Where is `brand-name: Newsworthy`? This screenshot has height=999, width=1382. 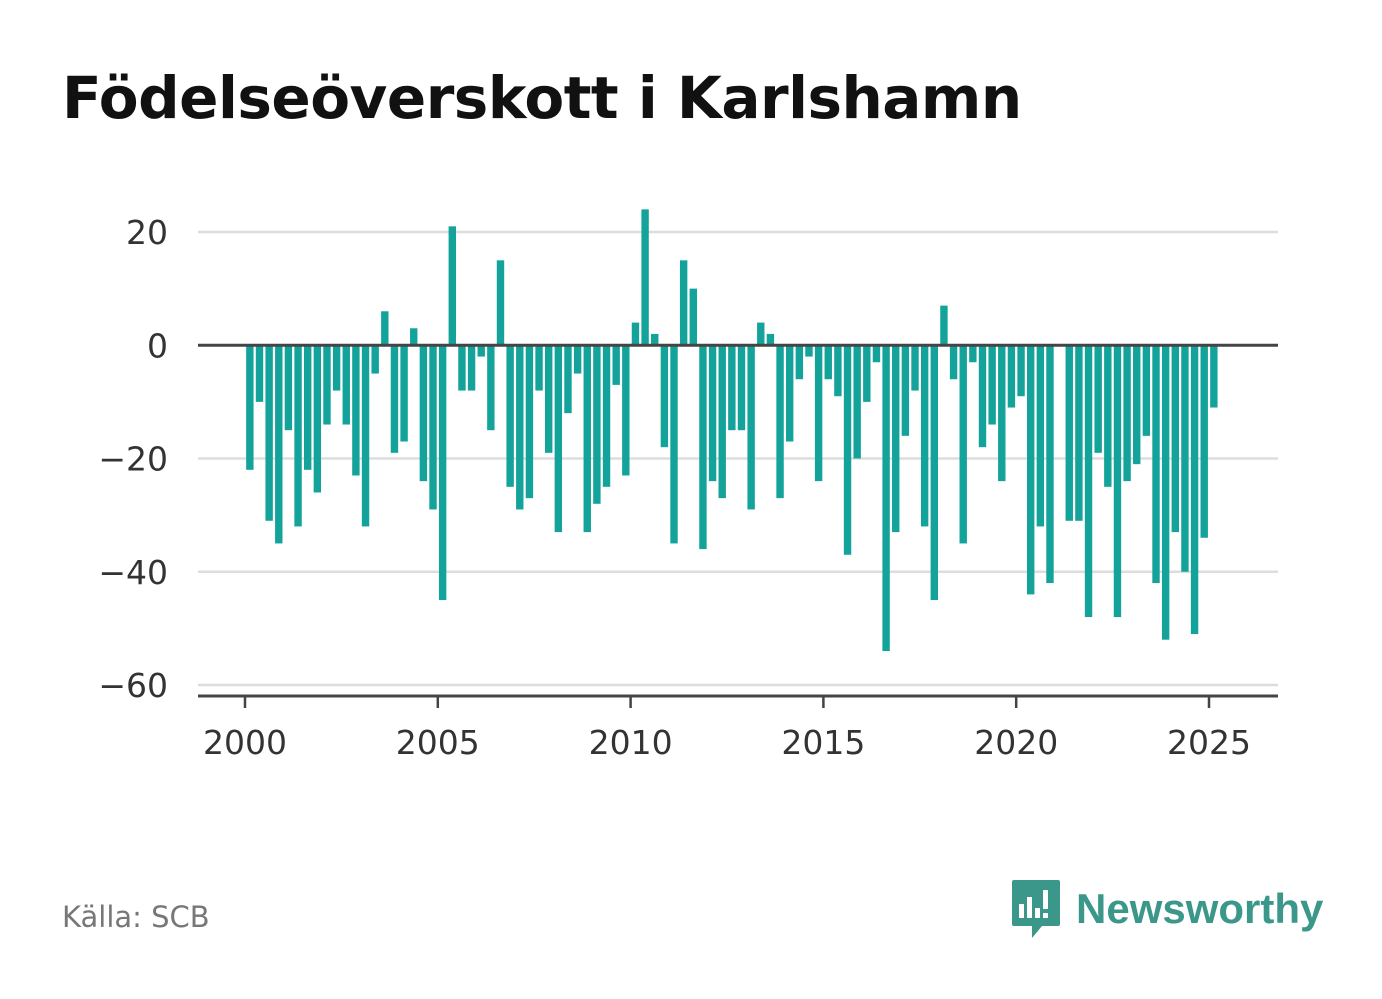 brand-name: Newsworthy is located at coordinates (1200, 908).